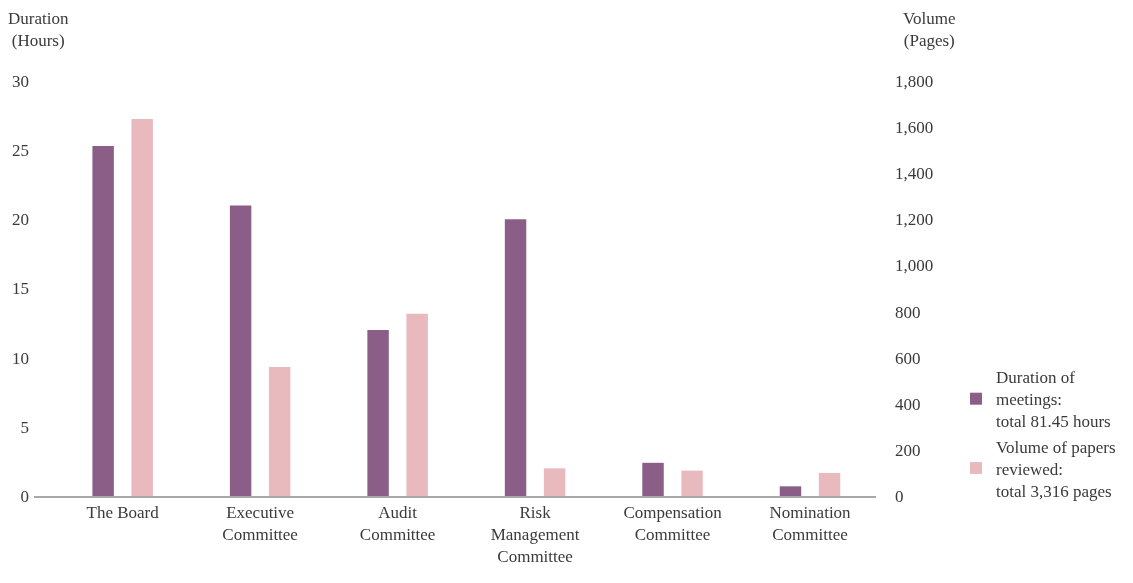  What do you see at coordinates (810, 524) in the screenshot?
I see `x-tick-label: Nomination Committee` at bounding box center [810, 524].